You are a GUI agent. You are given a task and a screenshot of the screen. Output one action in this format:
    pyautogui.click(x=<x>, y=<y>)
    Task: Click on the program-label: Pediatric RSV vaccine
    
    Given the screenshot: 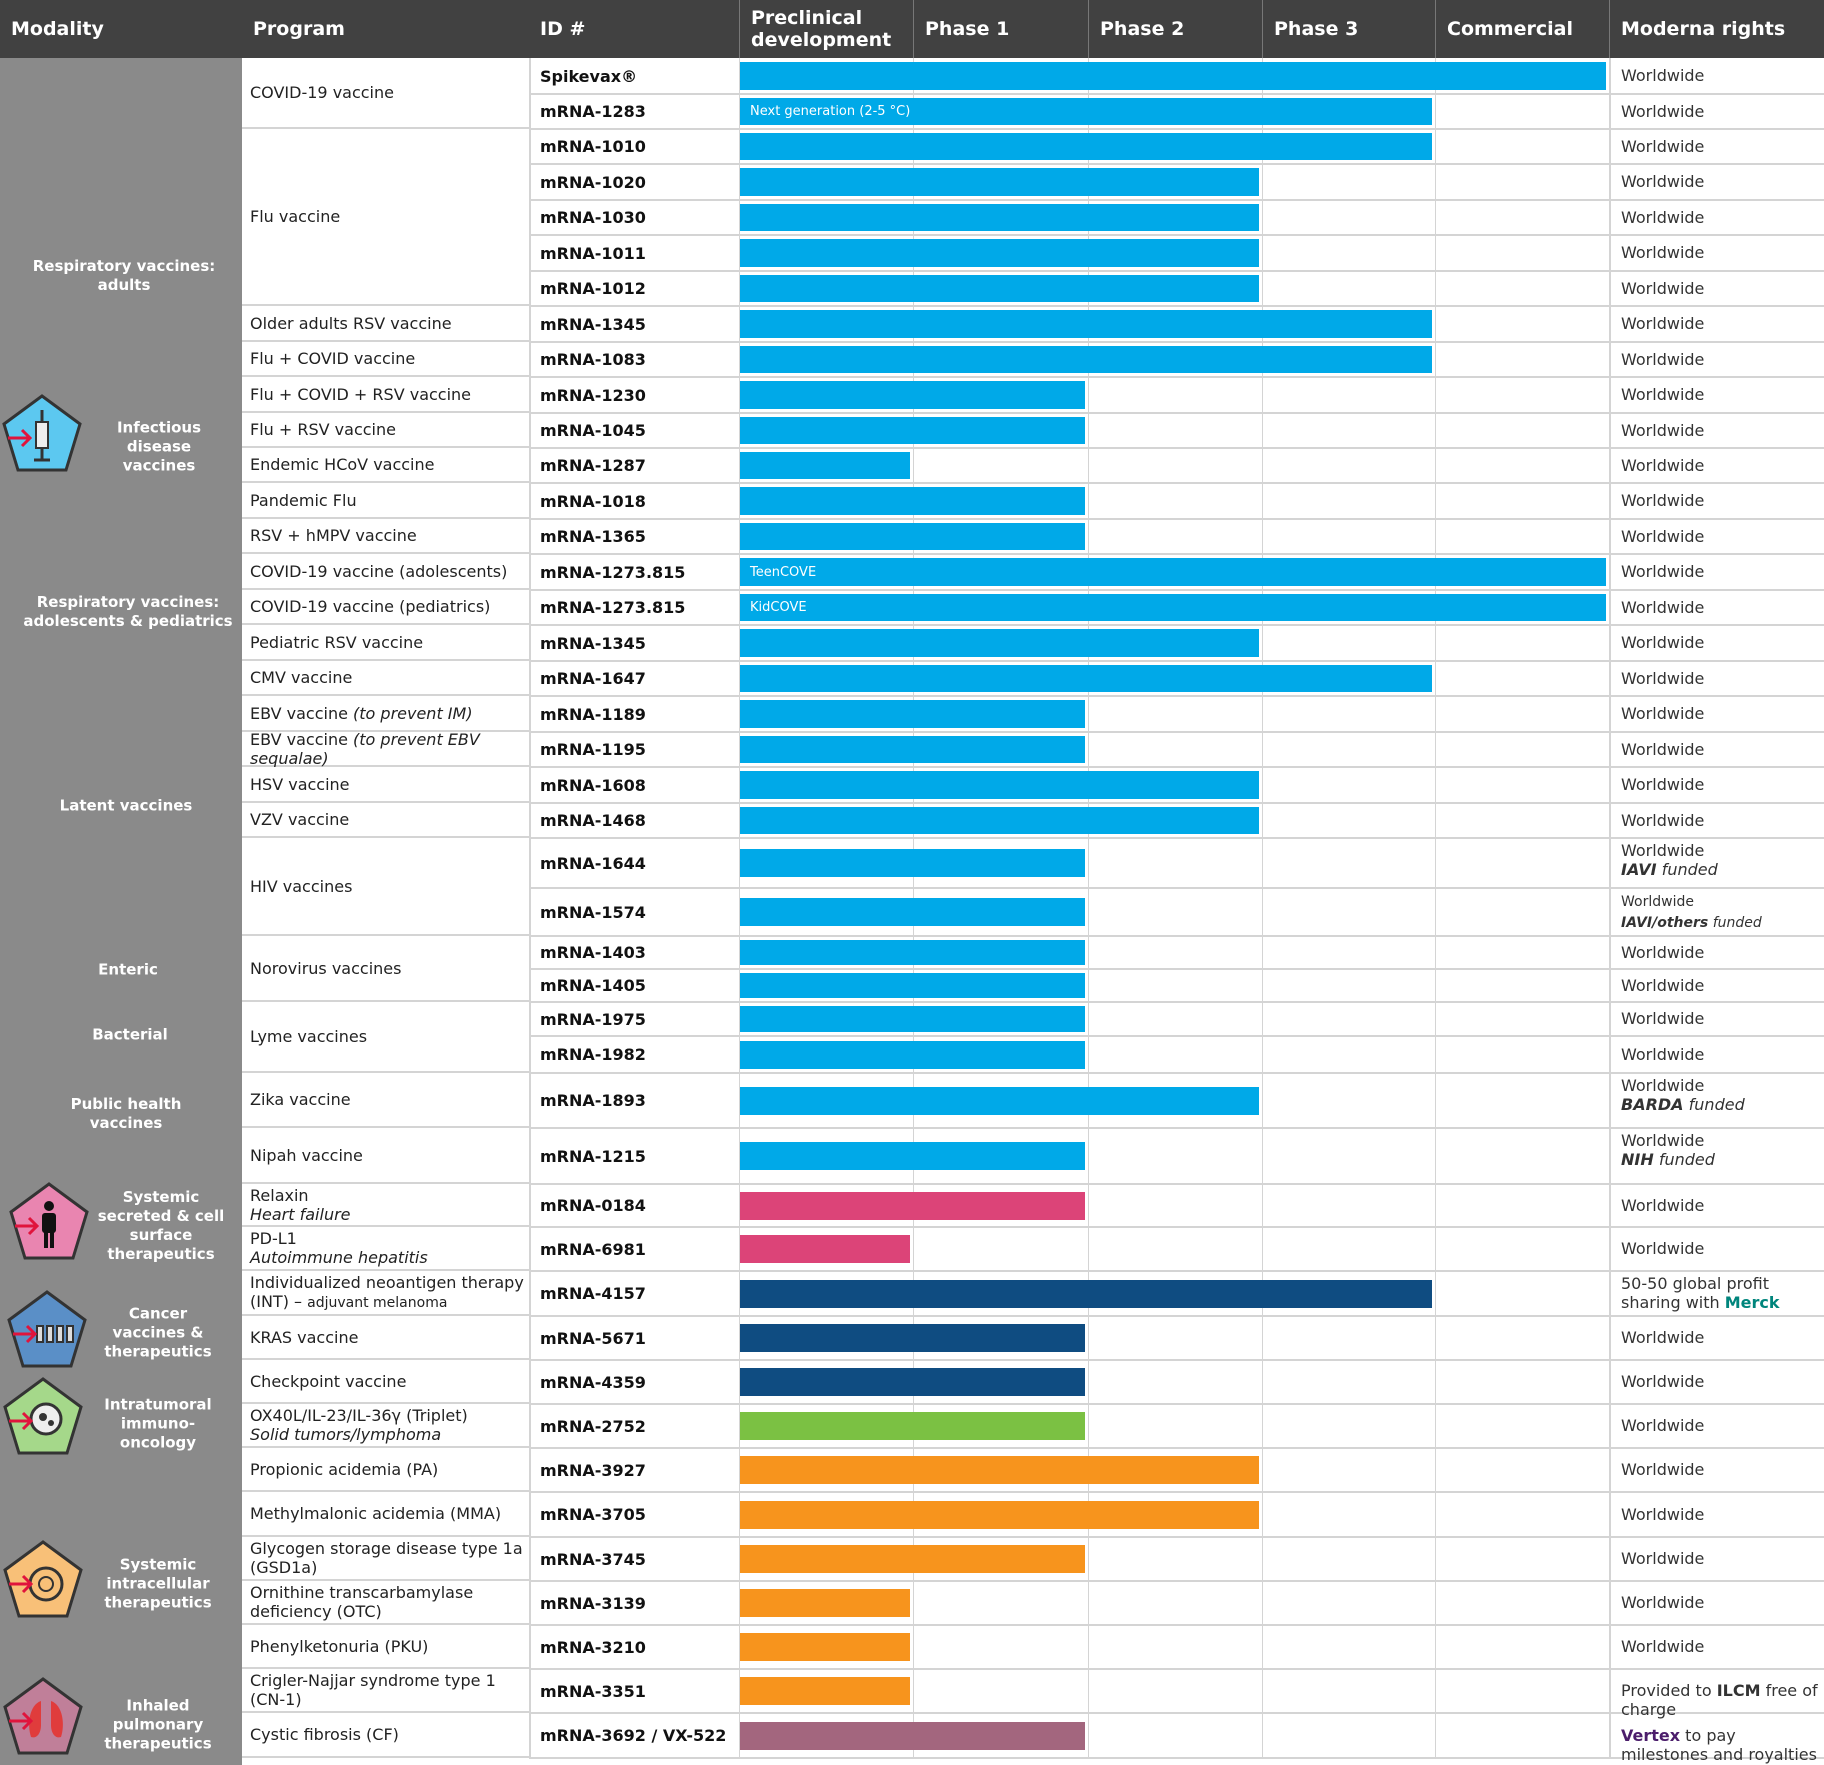 What is the action you would take?
    pyautogui.click(x=337, y=642)
    